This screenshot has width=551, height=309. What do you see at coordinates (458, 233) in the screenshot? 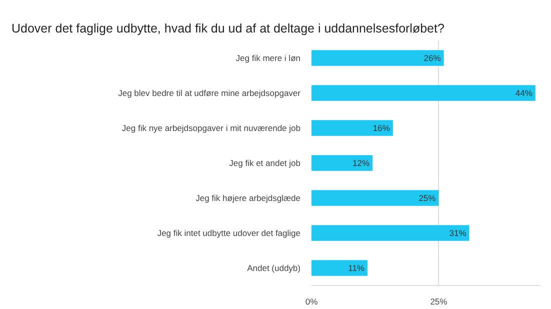
I see `data-label: 31%` at bounding box center [458, 233].